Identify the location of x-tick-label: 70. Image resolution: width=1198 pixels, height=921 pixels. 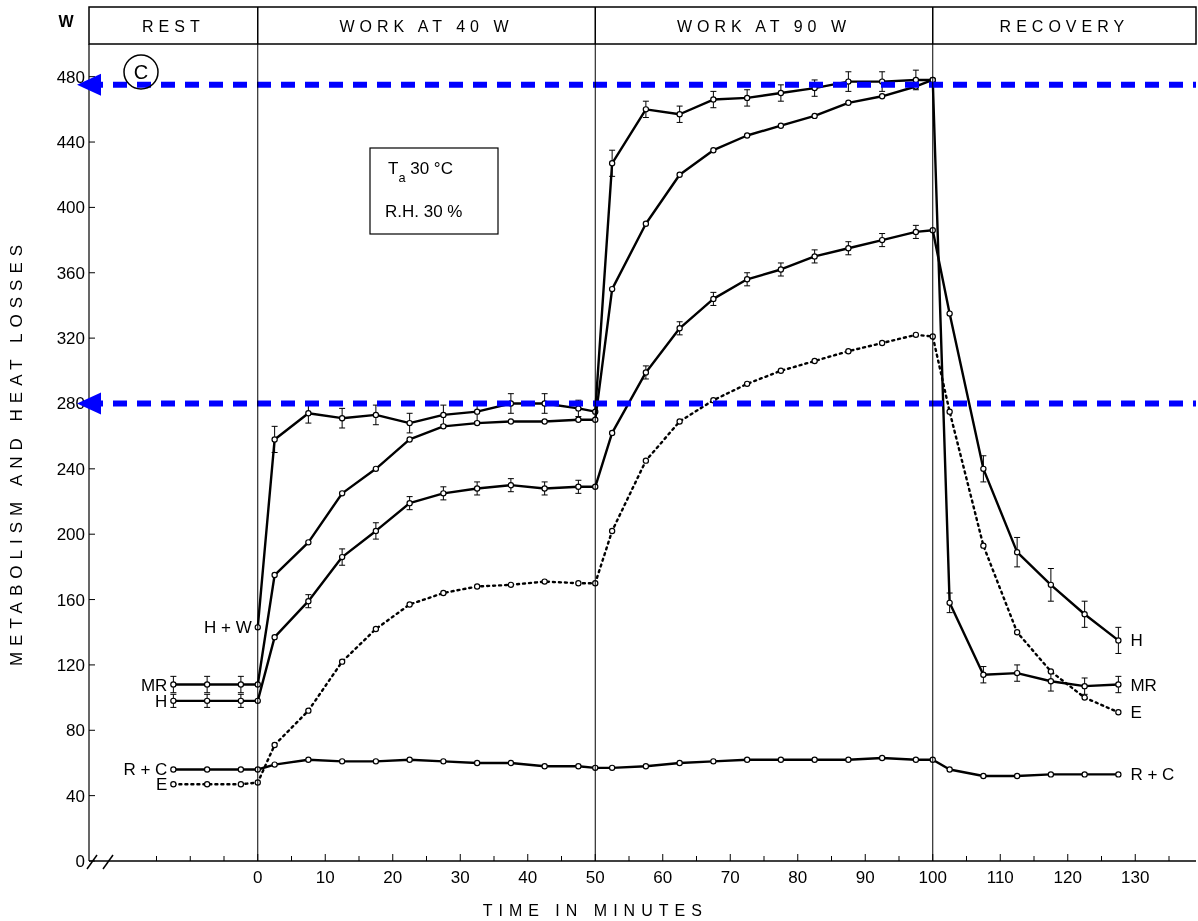
(730, 877).